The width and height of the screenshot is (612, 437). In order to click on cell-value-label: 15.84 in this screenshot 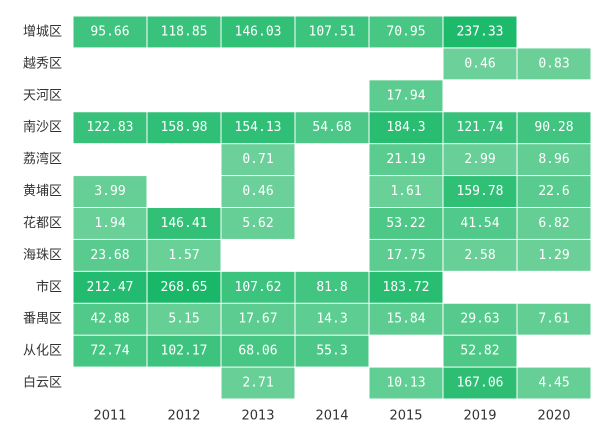, I will do `click(405, 319)`.